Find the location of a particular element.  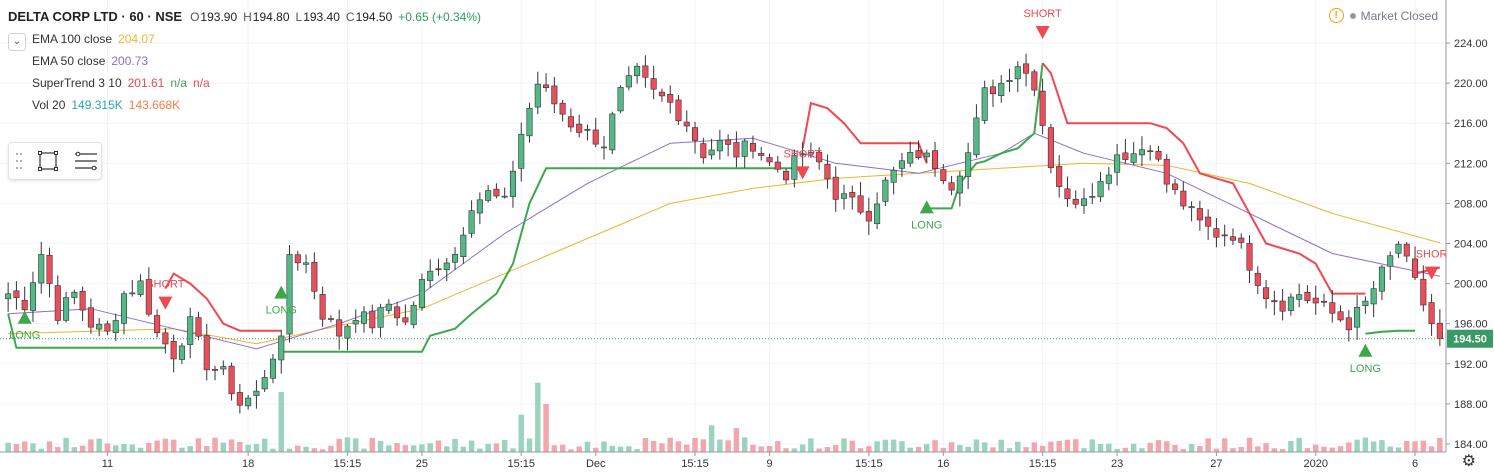

legend-ema100: EMA 100 close 204.07 is located at coordinates (256, 39).